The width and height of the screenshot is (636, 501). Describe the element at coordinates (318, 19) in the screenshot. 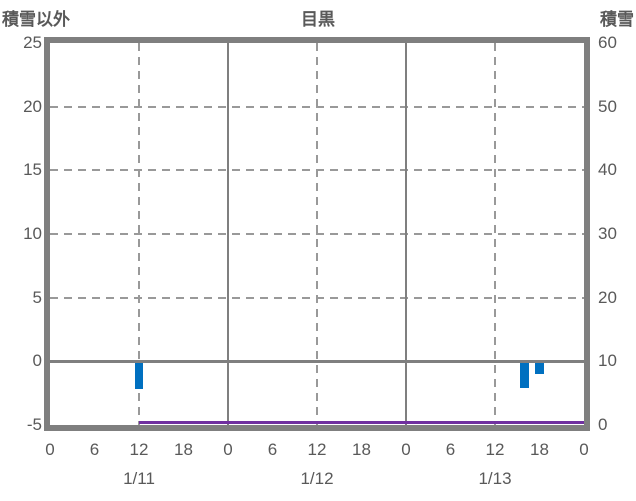

I see `chart-title: 目黒` at that location.